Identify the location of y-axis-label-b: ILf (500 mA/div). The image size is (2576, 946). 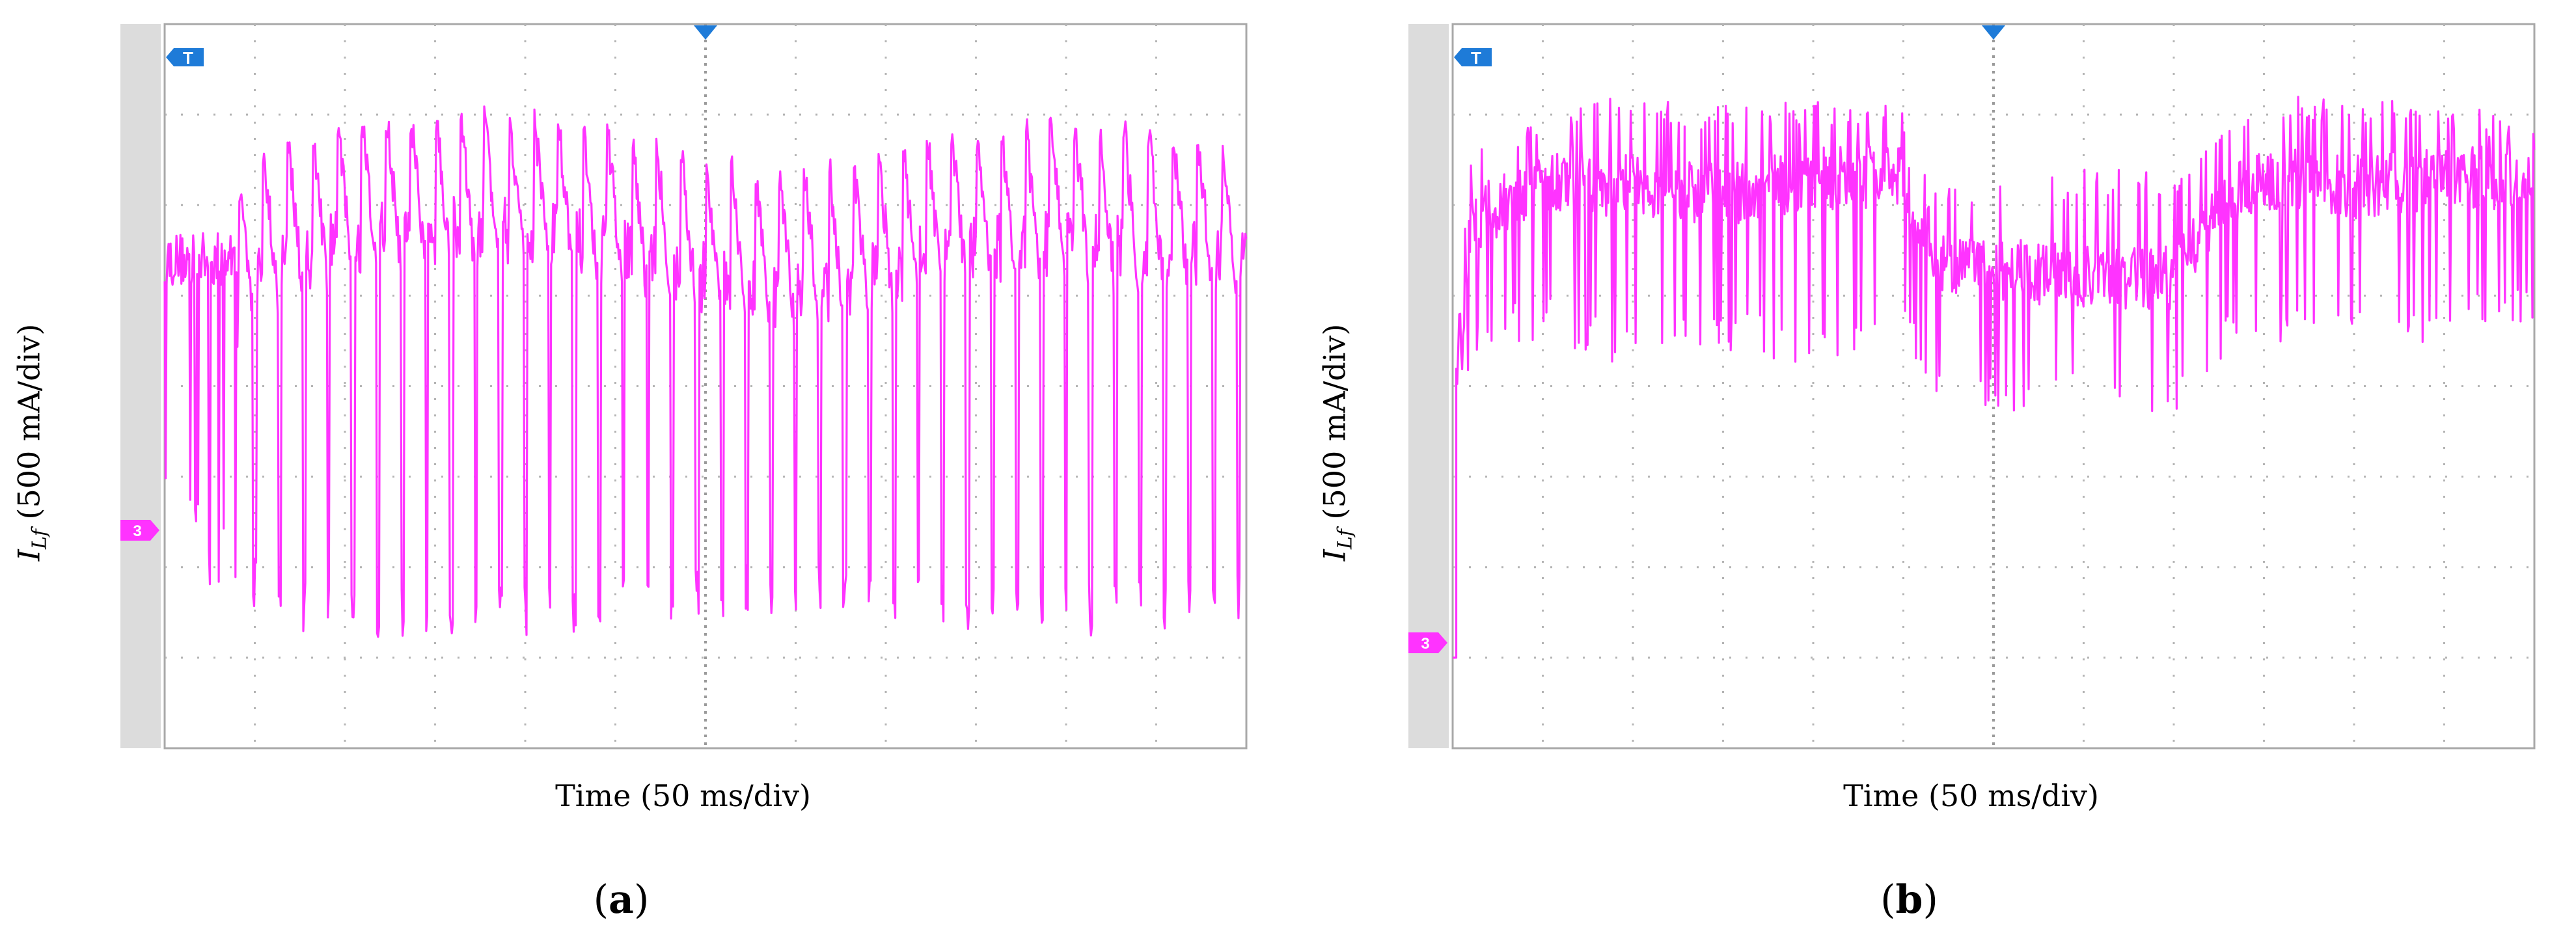
(1336, 442).